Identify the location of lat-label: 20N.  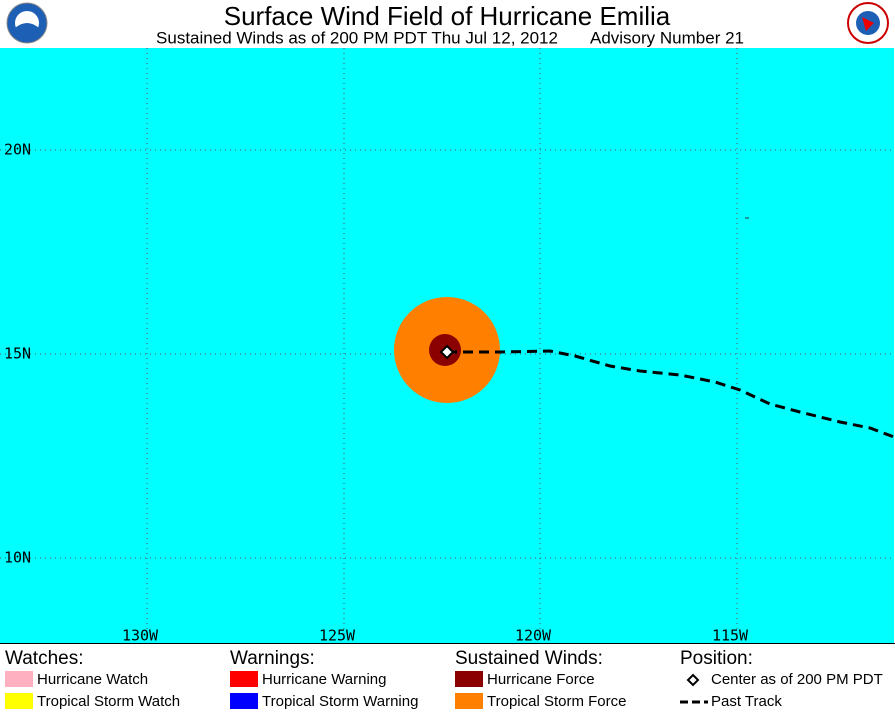
(17, 150).